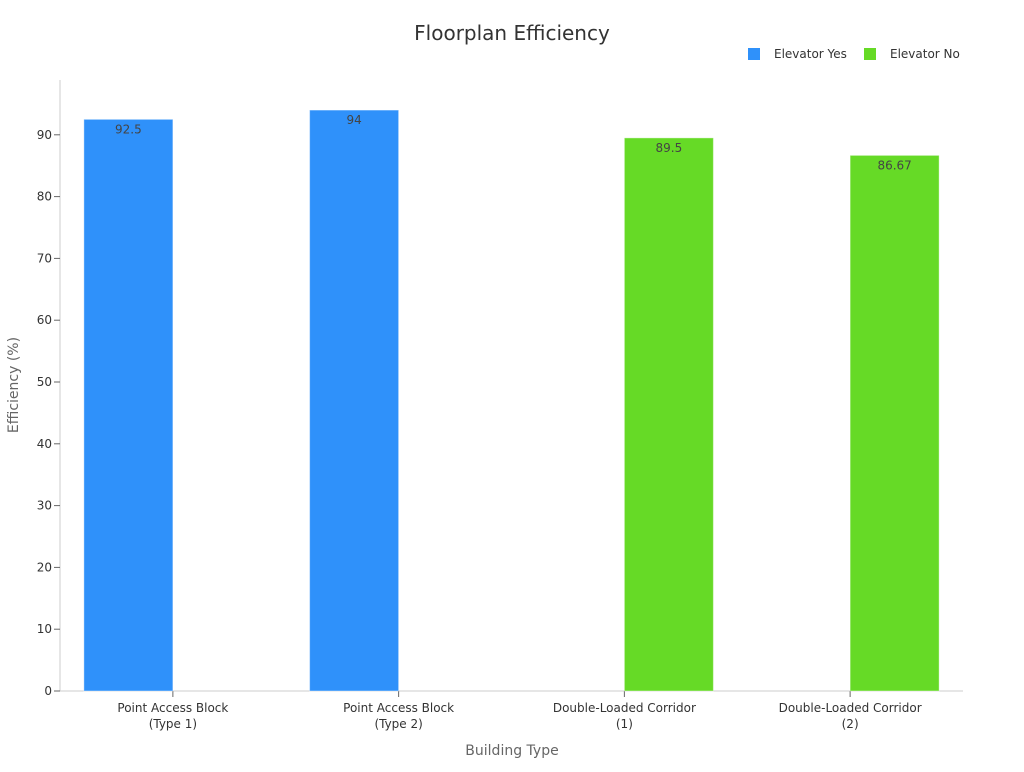 Image resolution: width=1024 pixels, height=772 pixels. I want to click on y-tick-label: 0, so click(48, 691).